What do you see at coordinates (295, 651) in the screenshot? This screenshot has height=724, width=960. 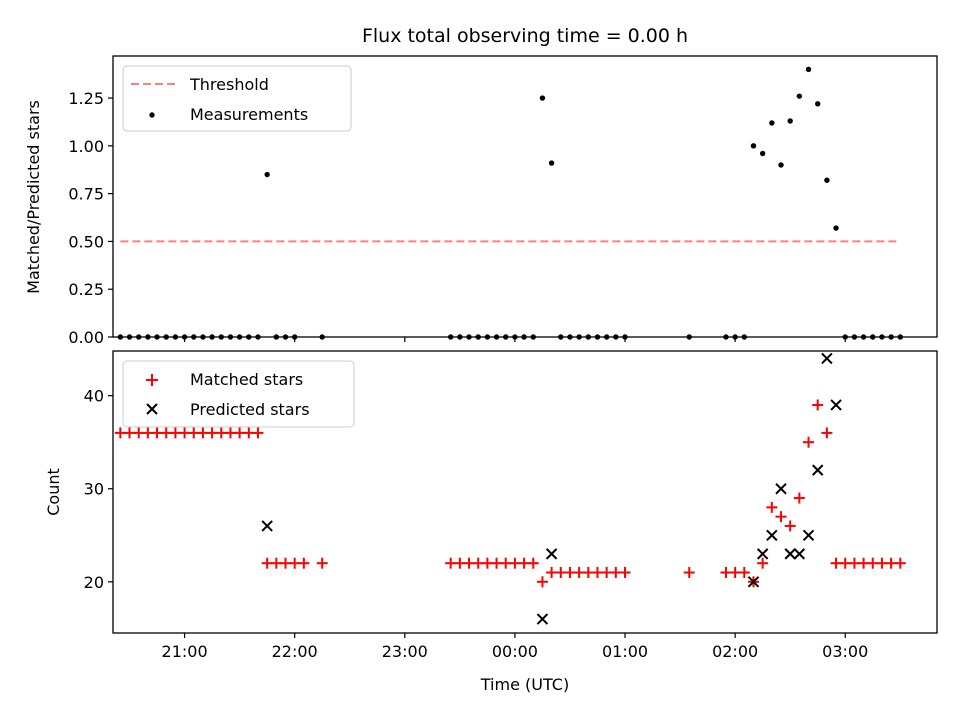 I see `bottom-x-tick-label: 22:00` at bounding box center [295, 651].